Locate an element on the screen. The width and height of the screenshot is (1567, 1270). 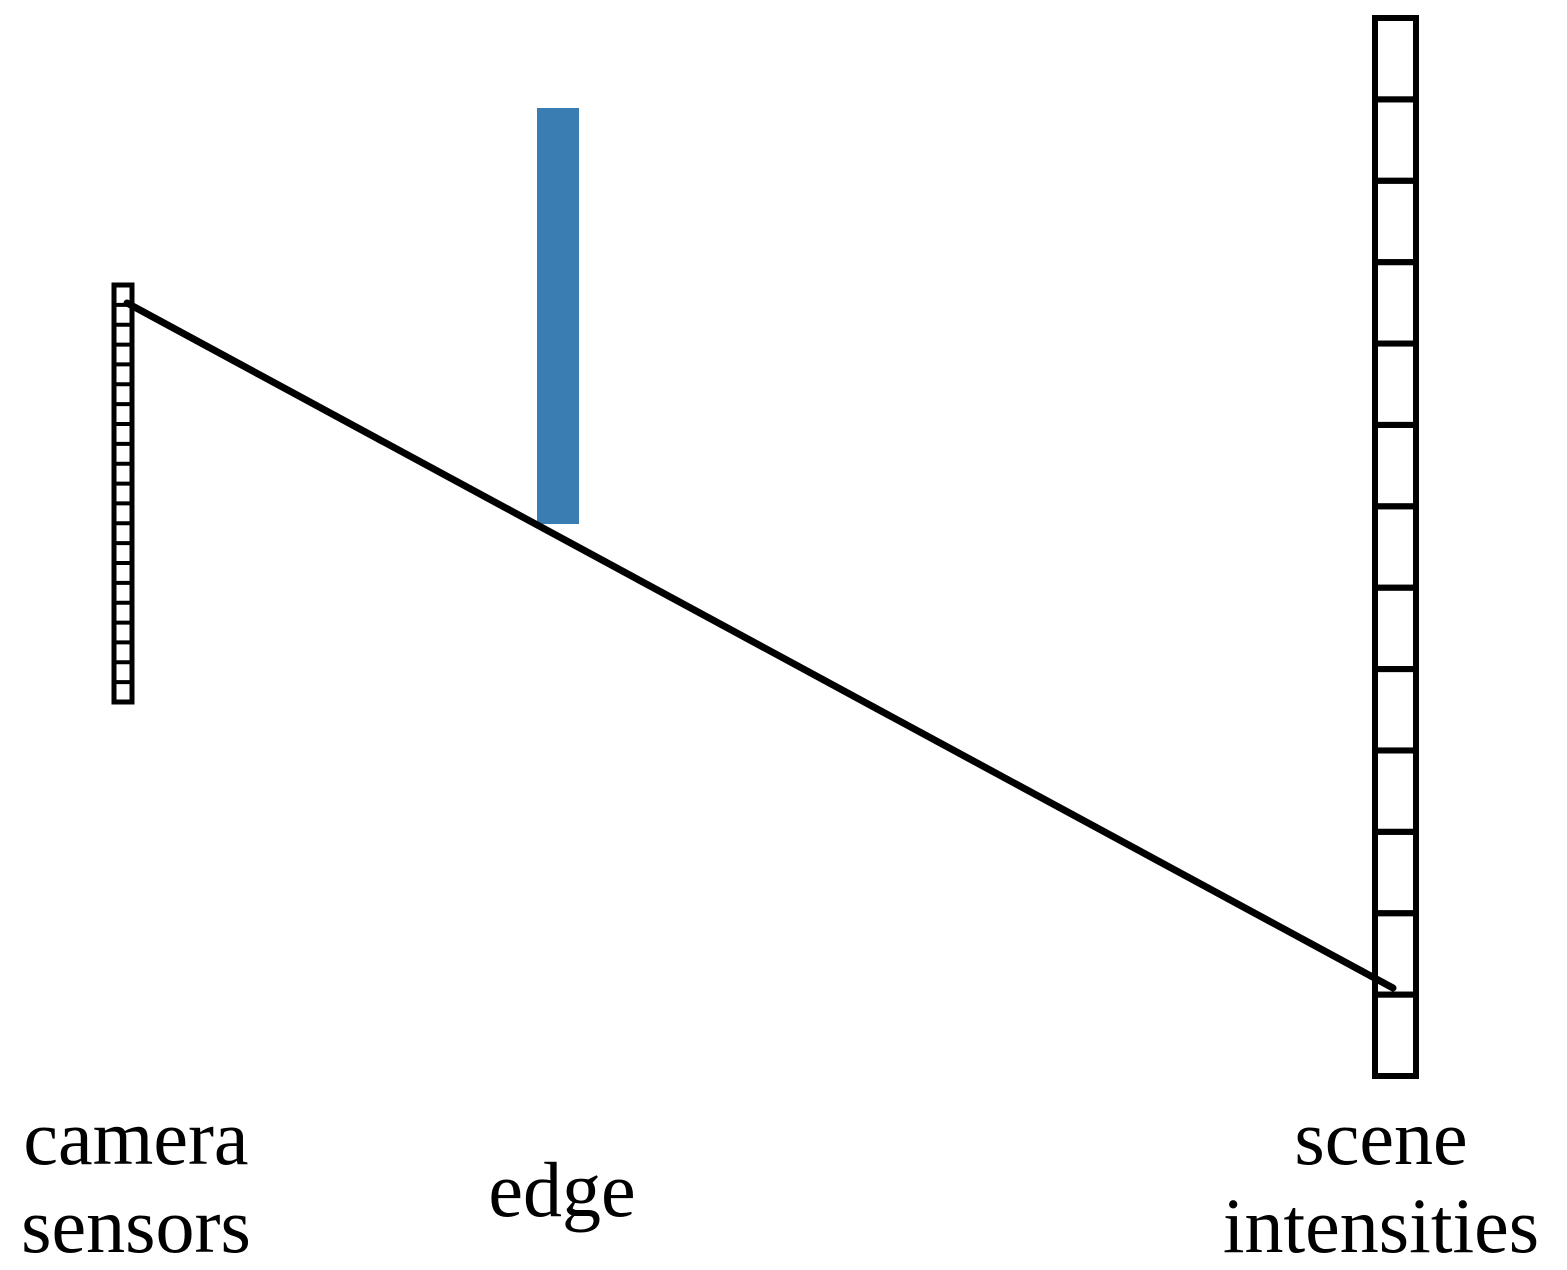
scene-intensities-label: scene intensities is located at coordinates (1381, 1182).